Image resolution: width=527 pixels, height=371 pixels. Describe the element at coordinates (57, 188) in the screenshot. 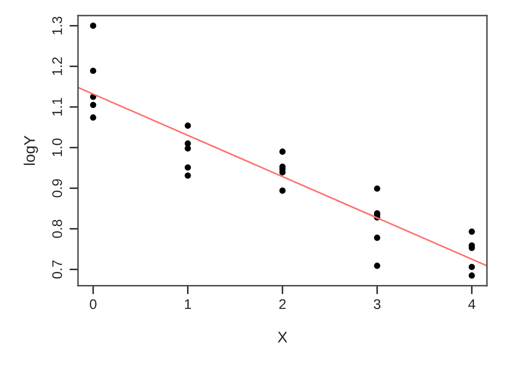

I see `y-tick-label: 0.9` at that location.